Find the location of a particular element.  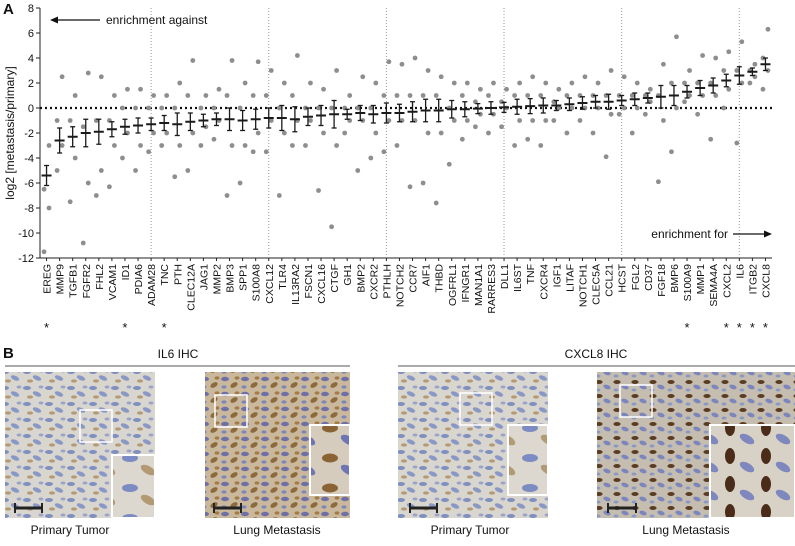

x-tick-label: IL6 is located at coordinates (740, 271).